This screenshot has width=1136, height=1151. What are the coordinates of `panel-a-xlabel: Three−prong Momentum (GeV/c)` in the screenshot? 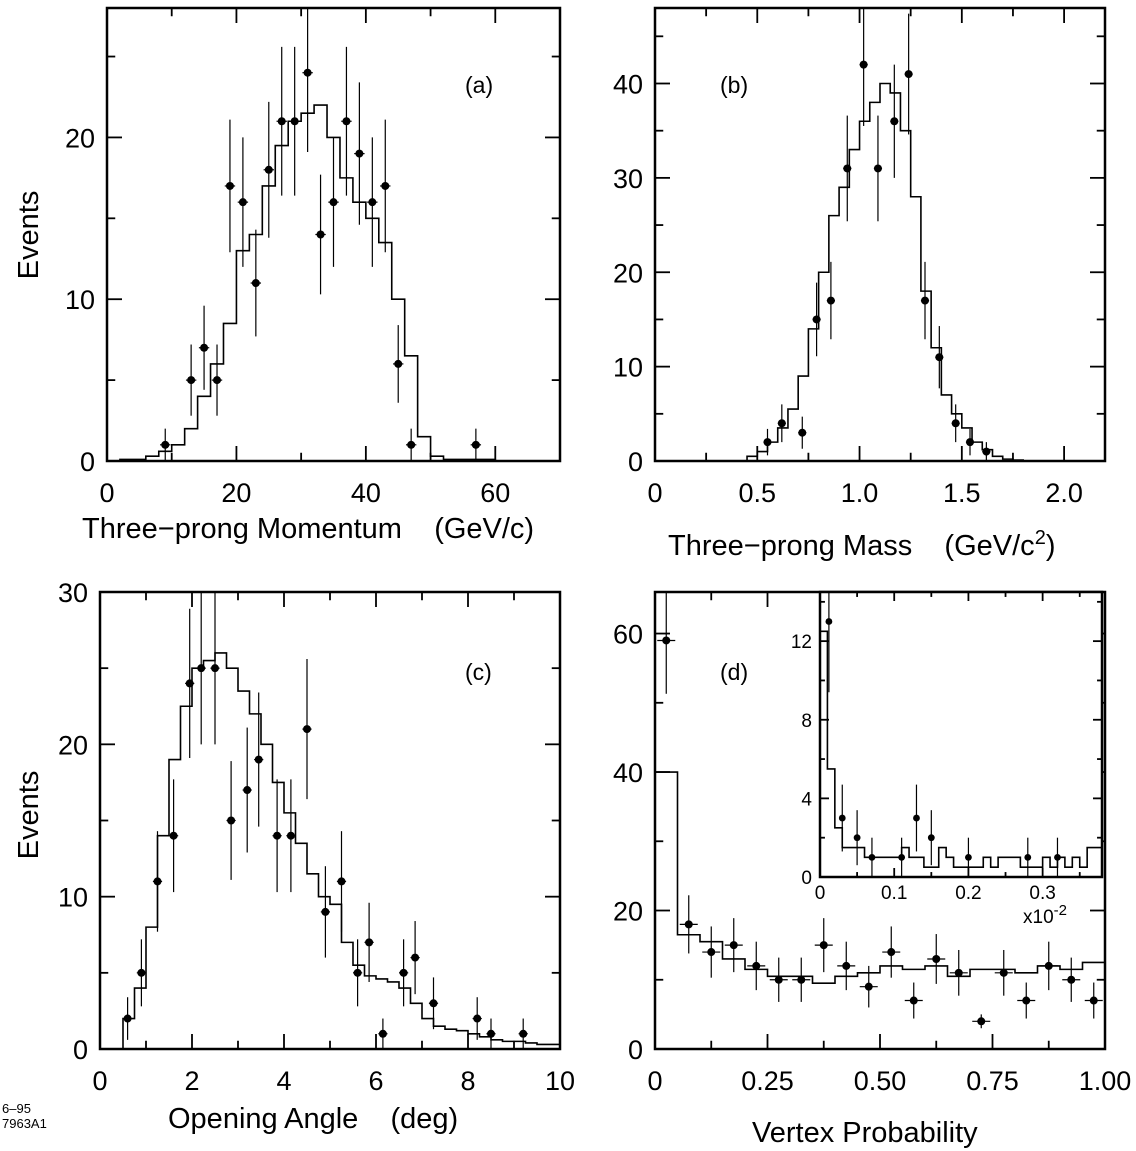 It's located at (308, 529).